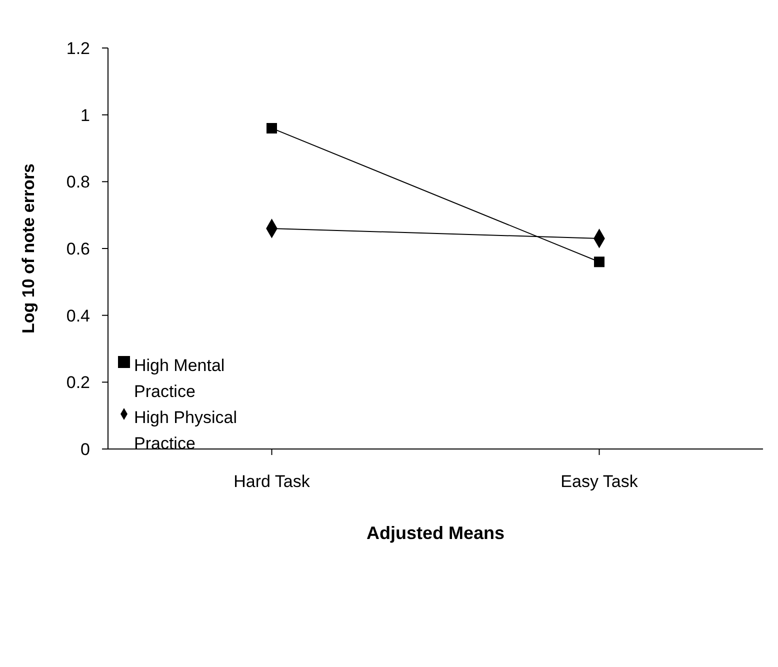  What do you see at coordinates (78, 249) in the screenshot?
I see `y-tick-label: 0.6` at bounding box center [78, 249].